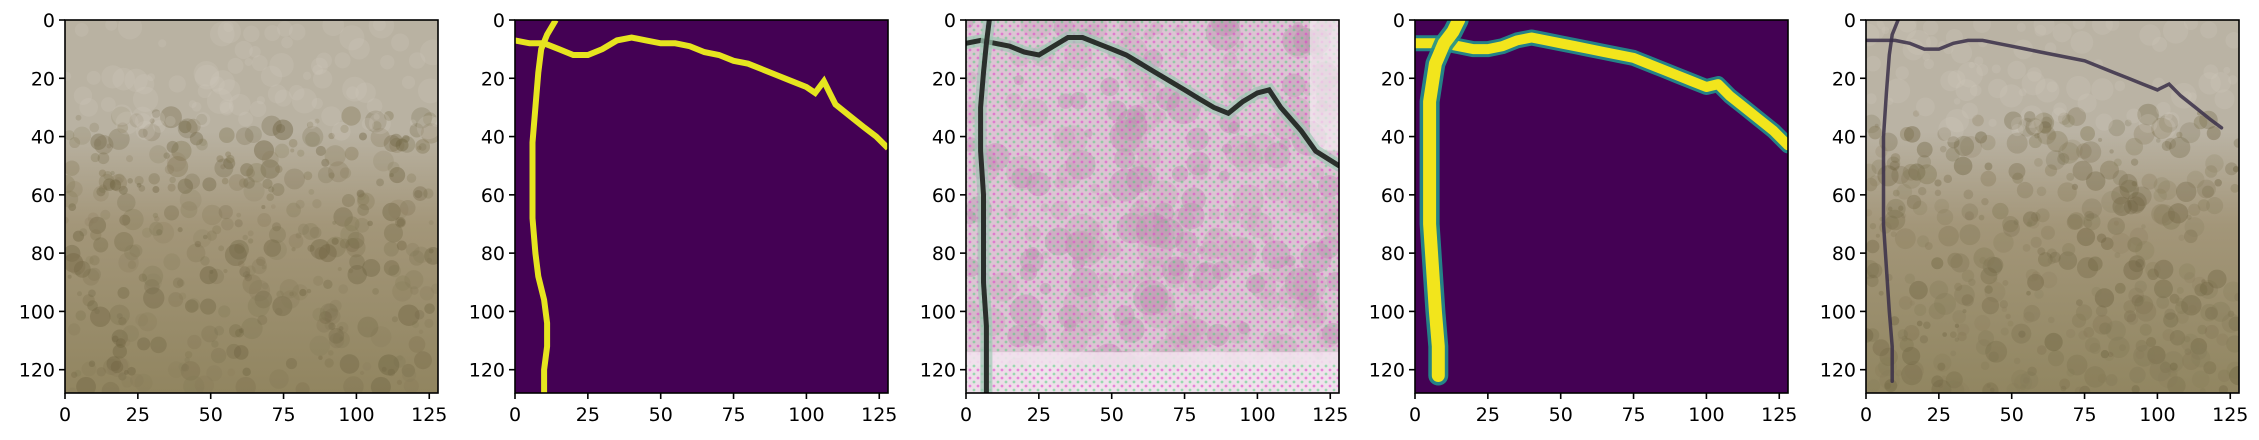 The width and height of the screenshot is (2259, 440). Describe the element at coordinates (1152, 378) in the screenshot. I see `bottom-band-dots` at that location.